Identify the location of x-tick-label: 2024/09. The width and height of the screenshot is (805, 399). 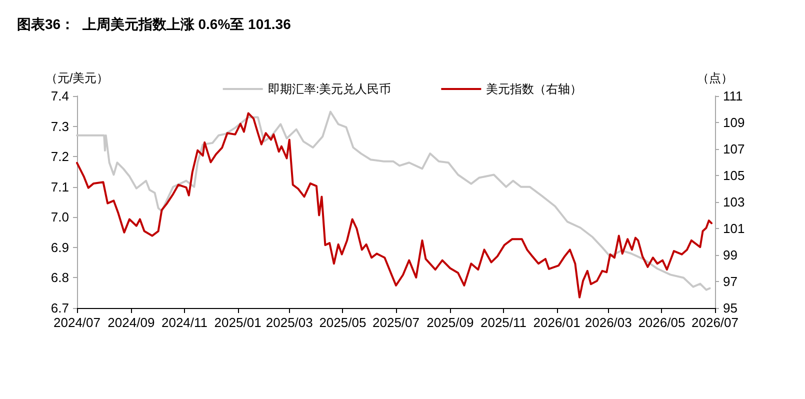
(131, 322).